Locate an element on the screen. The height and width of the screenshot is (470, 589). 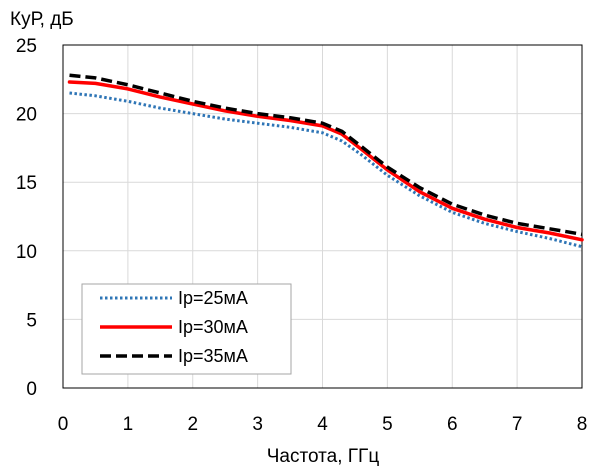
y-tick-label: 25 is located at coordinates (26, 46).